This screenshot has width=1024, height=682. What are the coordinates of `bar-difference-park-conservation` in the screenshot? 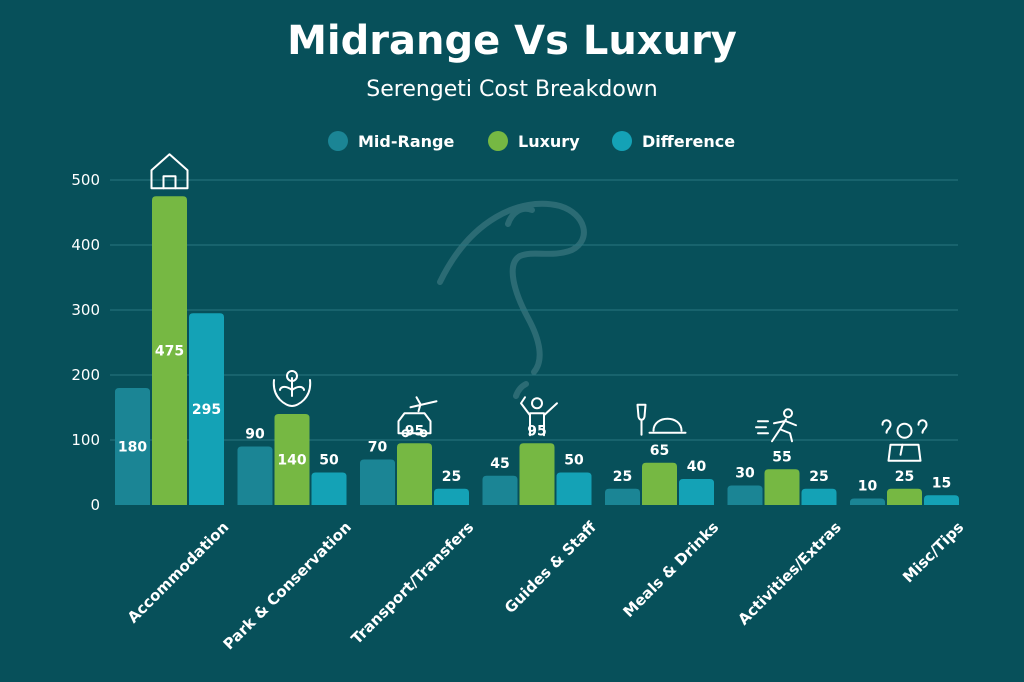 It's located at (329, 488).